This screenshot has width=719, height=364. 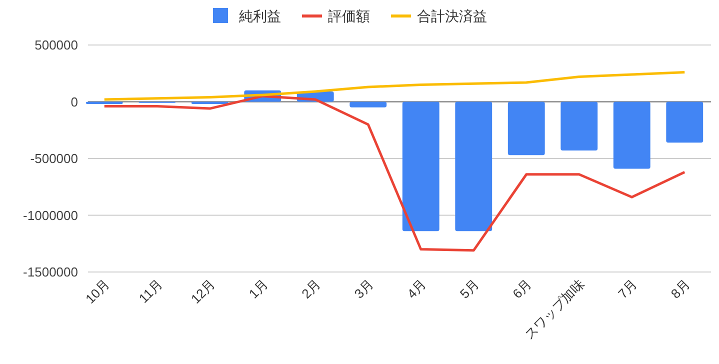 I want to click on y-tick-label: -1000000, so click(x=50, y=215).